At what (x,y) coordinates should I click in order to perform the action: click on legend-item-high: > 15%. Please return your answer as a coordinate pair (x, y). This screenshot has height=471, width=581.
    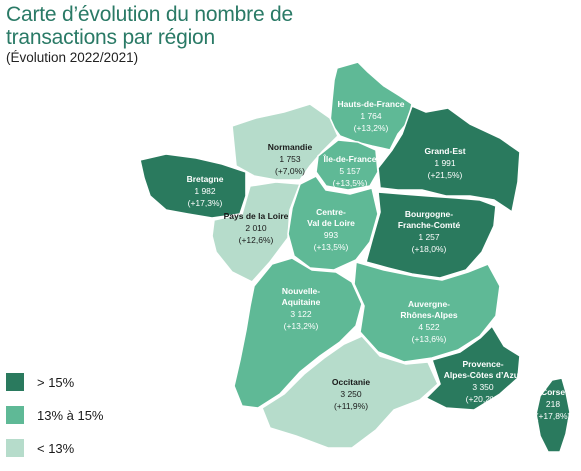
    Looking at the image, I should click on (55, 382).